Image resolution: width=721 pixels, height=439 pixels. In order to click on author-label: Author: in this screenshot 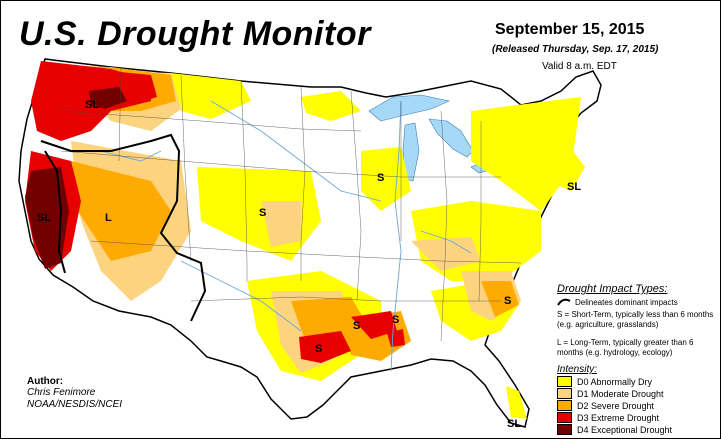, I will do `click(45, 381)`.